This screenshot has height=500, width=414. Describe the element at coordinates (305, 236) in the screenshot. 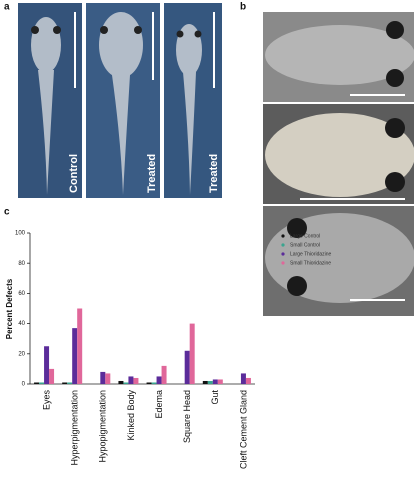

I see `legend-label: Large Control` at that location.